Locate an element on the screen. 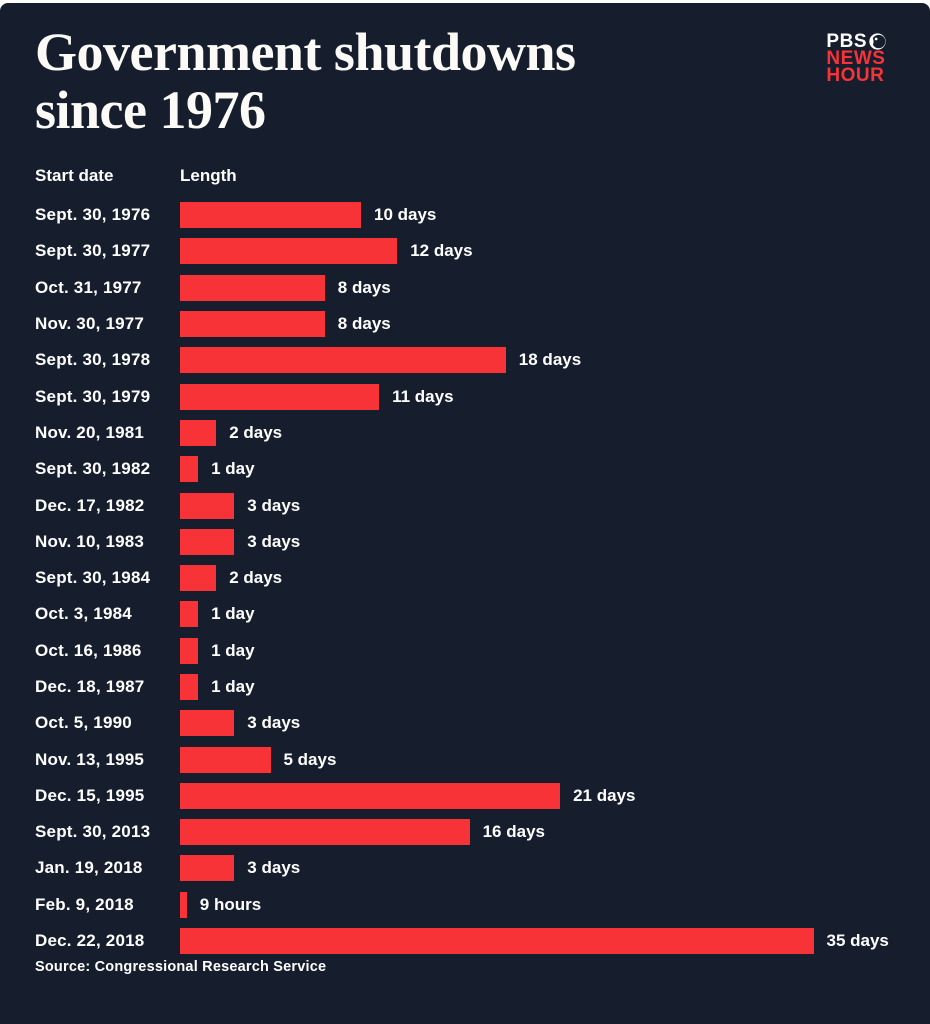  row-date: Sept. 30, 1979 is located at coordinates (93, 396).